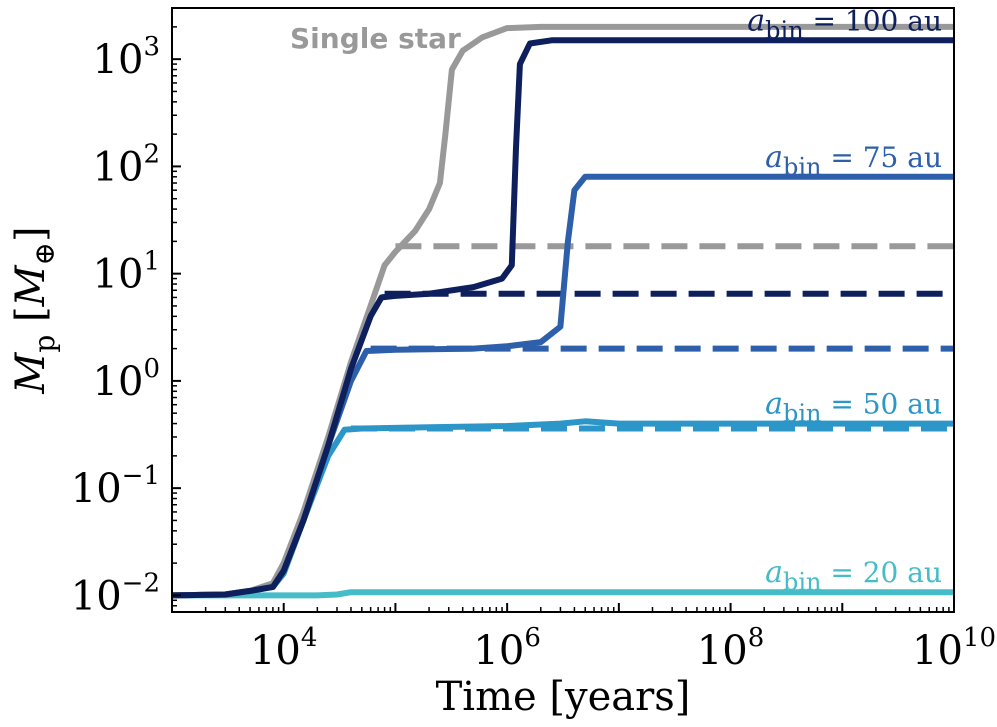  Describe the element at coordinates (31, 373) in the screenshot. I see `ylabel-main: M` at that location.